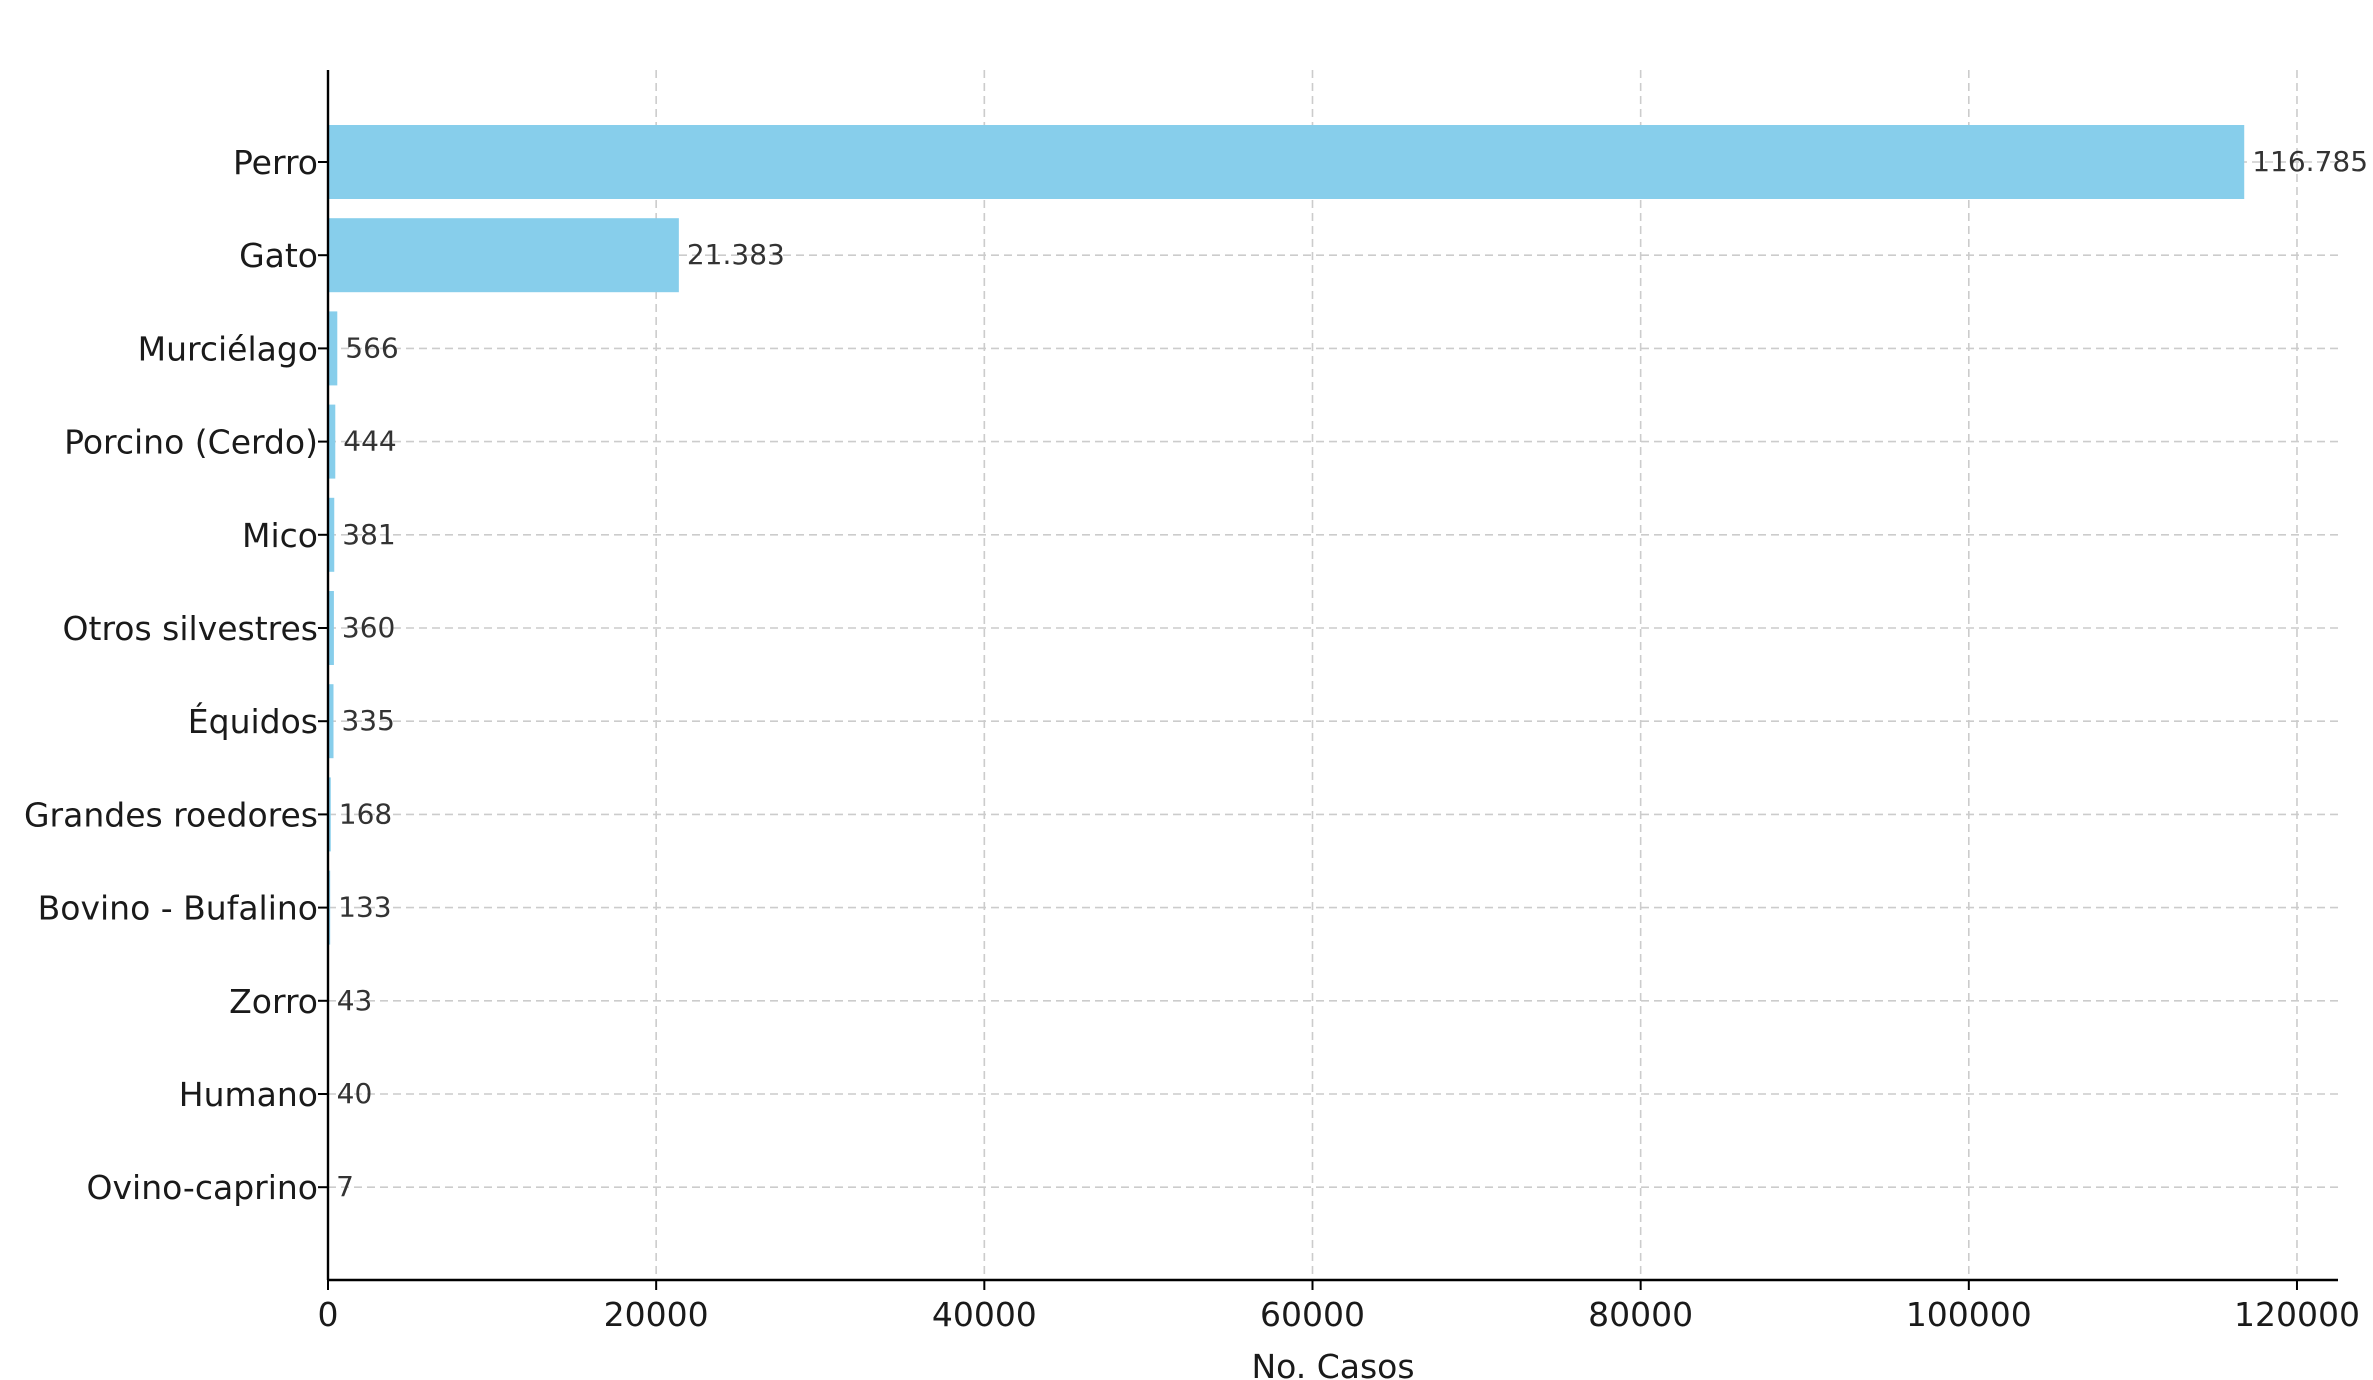 The width and height of the screenshot is (2373, 1380). What do you see at coordinates (345, 1186) in the screenshot?
I see `data-label: 7` at bounding box center [345, 1186].